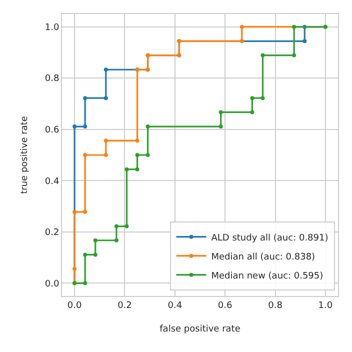 This screenshot has width=352, height=352. Describe the element at coordinates (200, 329) in the screenshot. I see `x-axis-title: false positive rate` at that location.